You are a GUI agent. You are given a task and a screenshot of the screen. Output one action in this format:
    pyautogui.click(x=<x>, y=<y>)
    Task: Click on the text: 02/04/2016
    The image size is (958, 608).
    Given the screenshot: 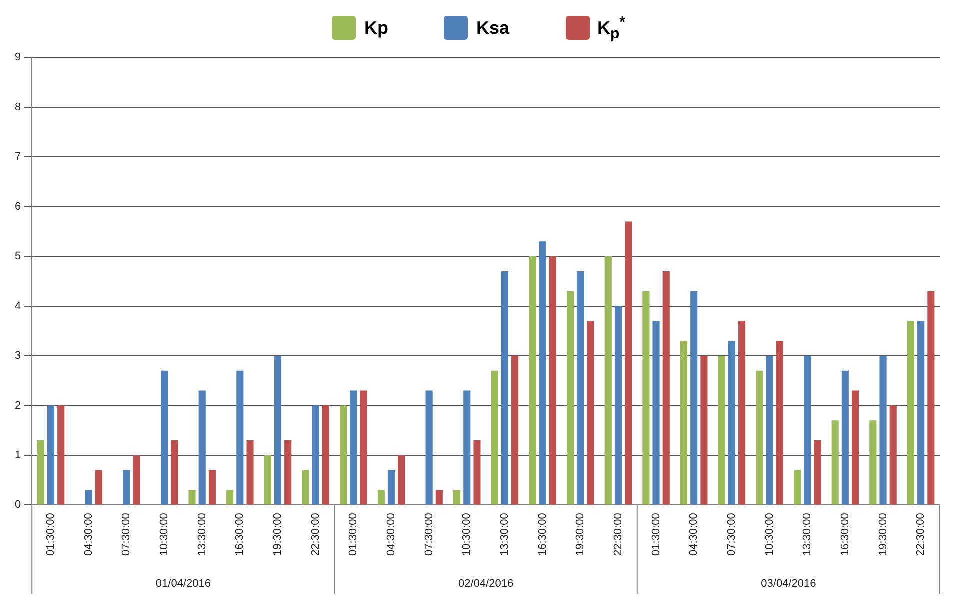 What is the action you would take?
    pyautogui.click(x=486, y=584)
    